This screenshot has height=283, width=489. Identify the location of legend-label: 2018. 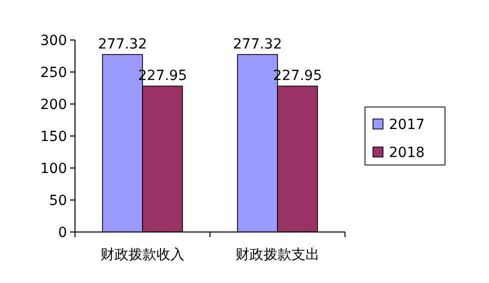
(407, 153).